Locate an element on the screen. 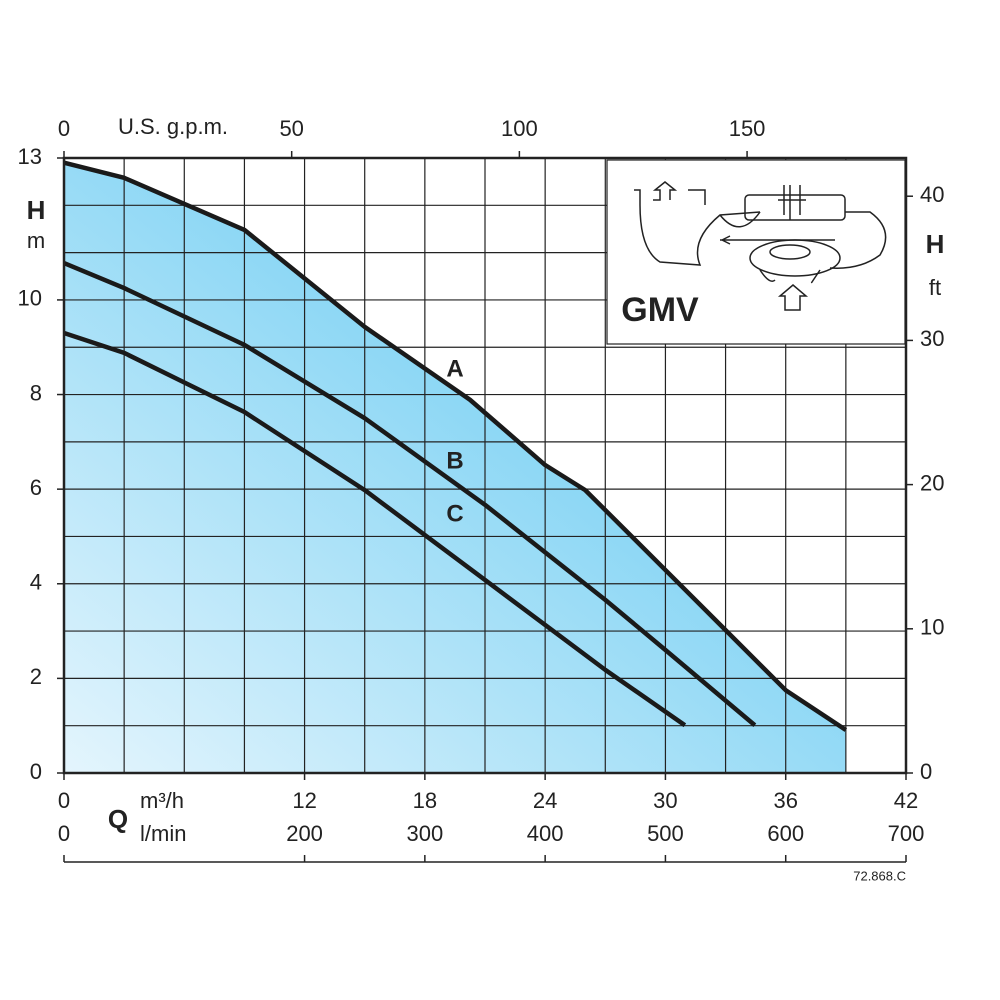 The image size is (1000, 1000). y2-label: H is located at coordinates (935, 244).